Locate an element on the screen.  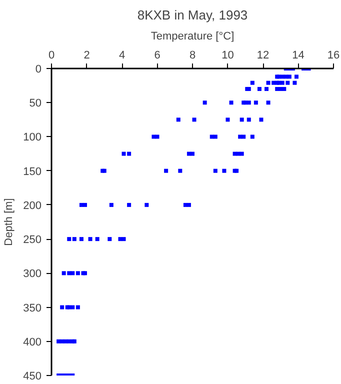
x-axis-title: Temperature [°C] is located at coordinates (192, 36).